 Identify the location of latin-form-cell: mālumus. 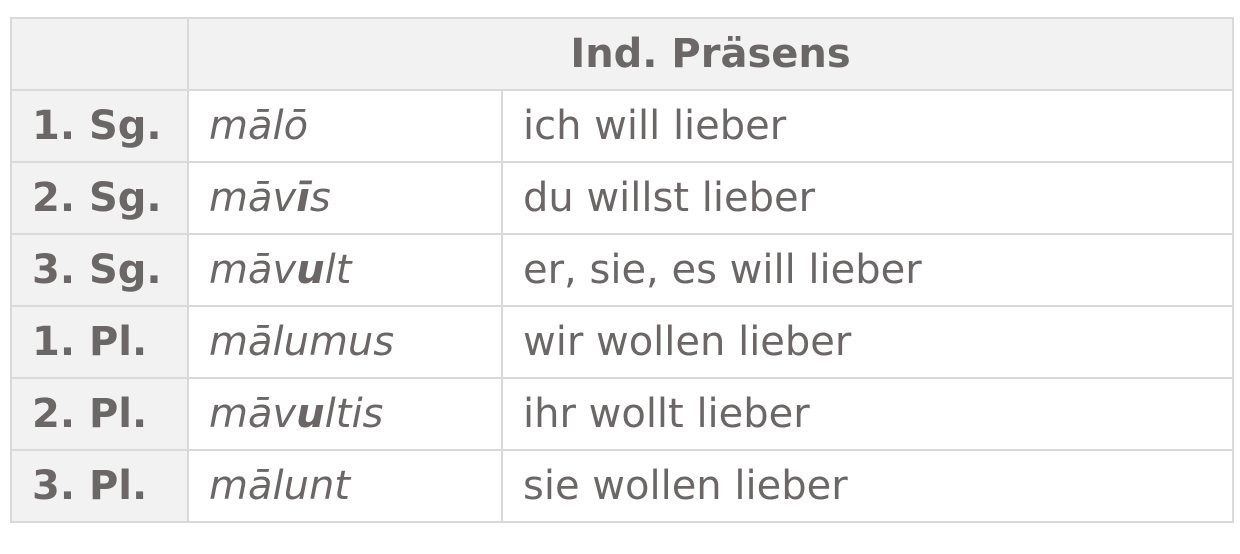
(345, 342).